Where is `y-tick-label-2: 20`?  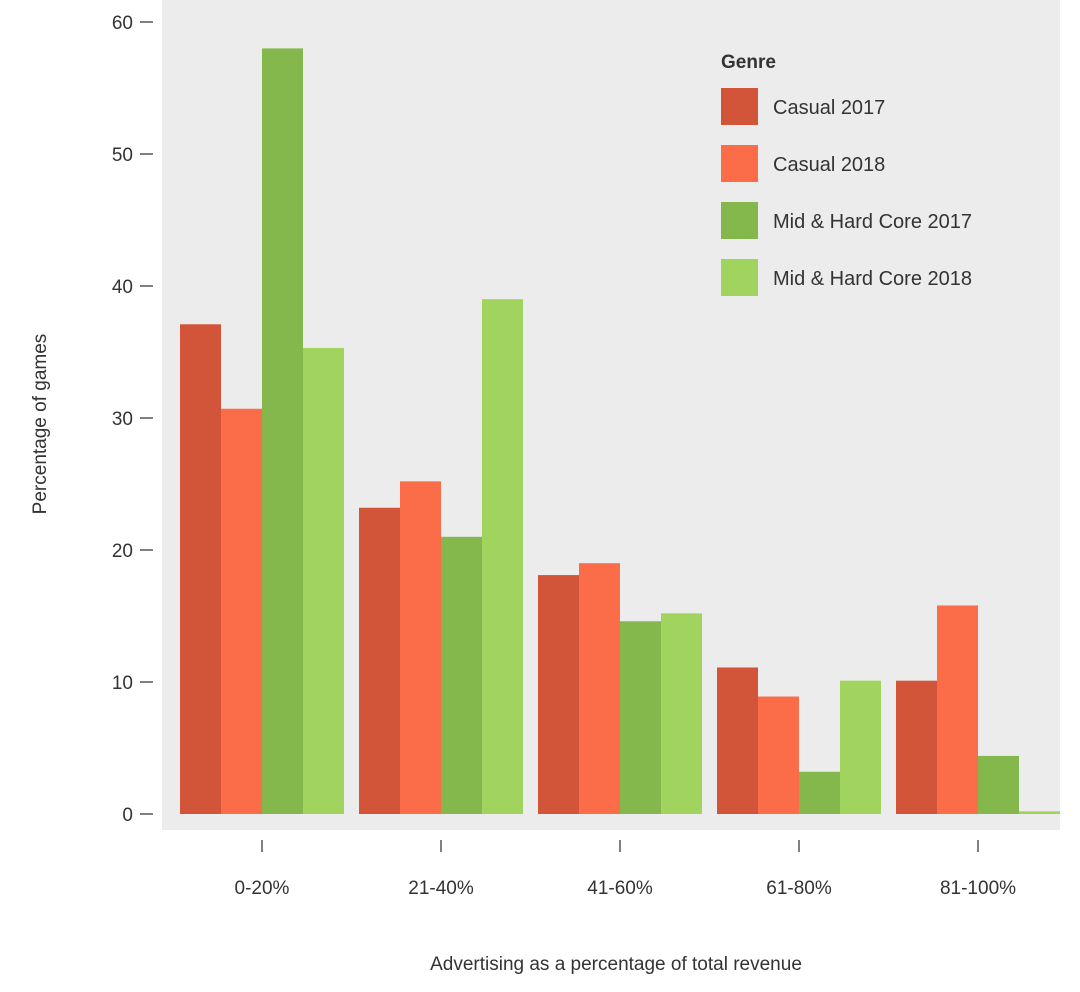 y-tick-label-2: 20 is located at coordinates (122, 551).